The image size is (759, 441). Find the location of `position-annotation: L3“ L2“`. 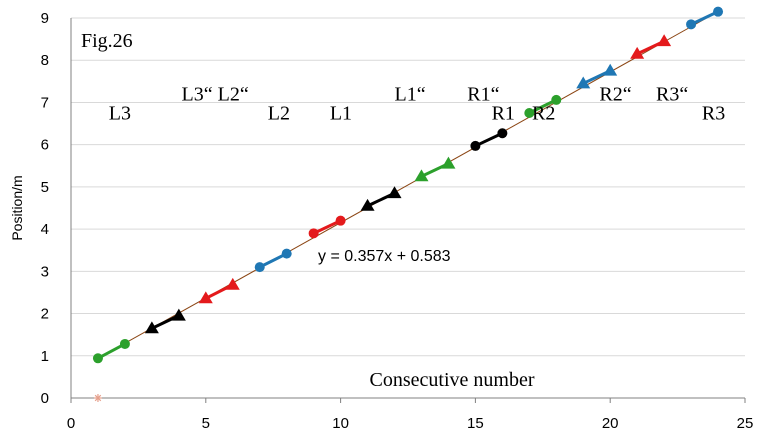

position-annotation: L3“ L2“ is located at coordinates (215, 94).